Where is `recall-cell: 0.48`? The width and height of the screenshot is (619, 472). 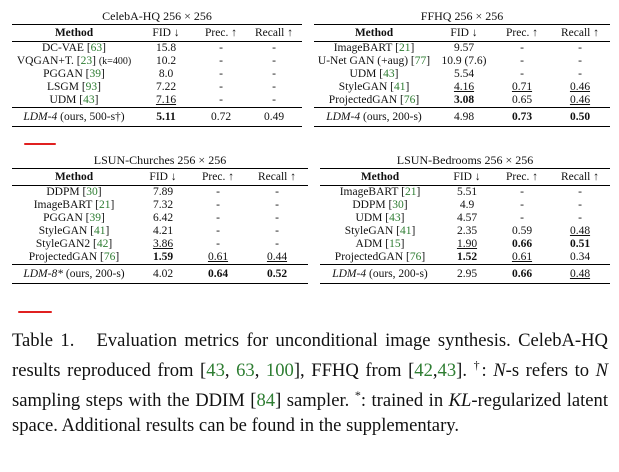
recall-cell: 0.48 is located at coordinates (580, 231).